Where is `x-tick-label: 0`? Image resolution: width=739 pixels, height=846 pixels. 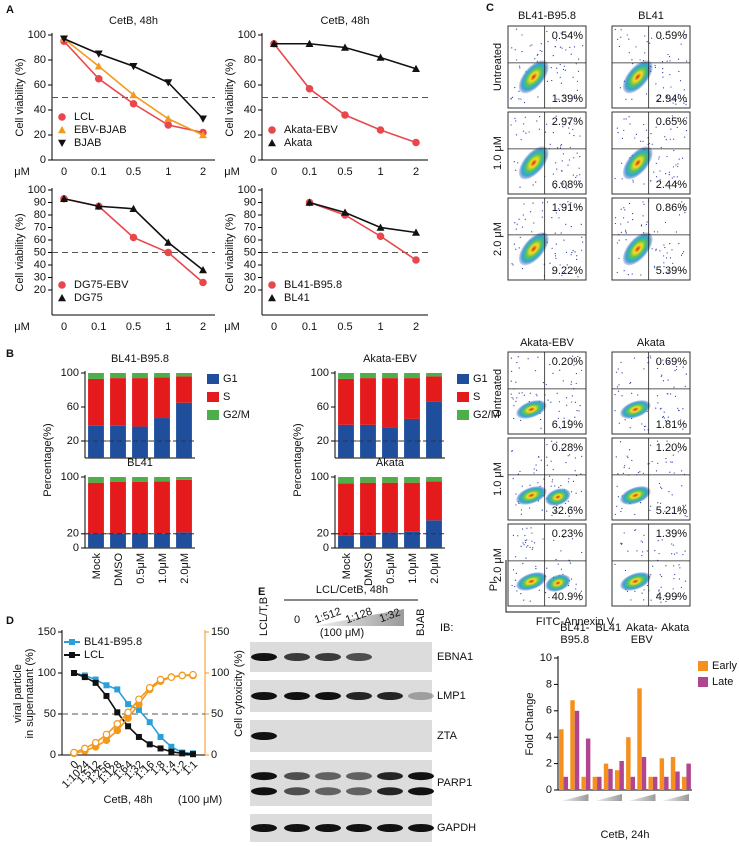 x-tick-label: 0 is located at coordinates (64, 327).